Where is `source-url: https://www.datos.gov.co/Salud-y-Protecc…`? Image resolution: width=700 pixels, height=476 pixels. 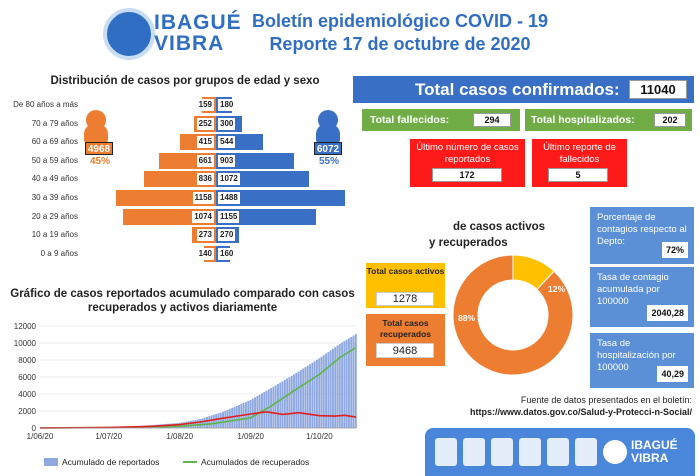
source-url: https://www.datos.gov.co/Salud-y-Protecc… is located at coordinates (580, 412).